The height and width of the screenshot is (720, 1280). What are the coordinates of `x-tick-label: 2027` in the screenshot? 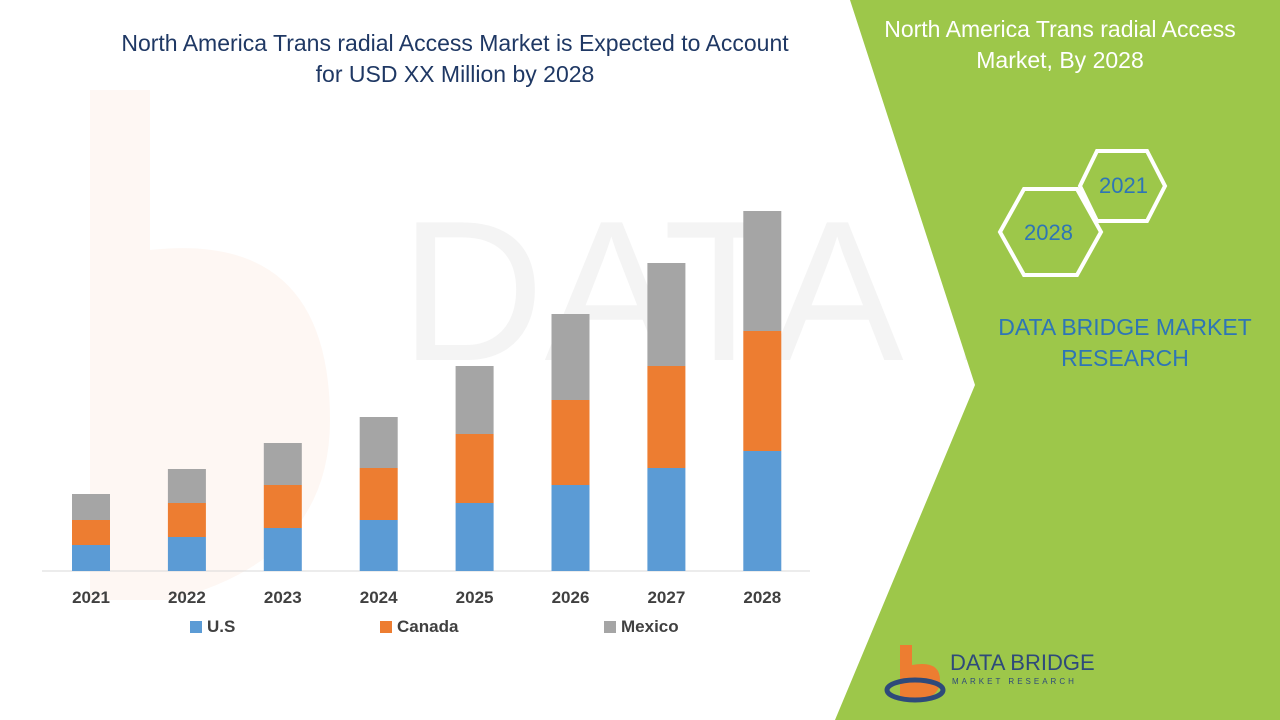 It's located at (666, 597).